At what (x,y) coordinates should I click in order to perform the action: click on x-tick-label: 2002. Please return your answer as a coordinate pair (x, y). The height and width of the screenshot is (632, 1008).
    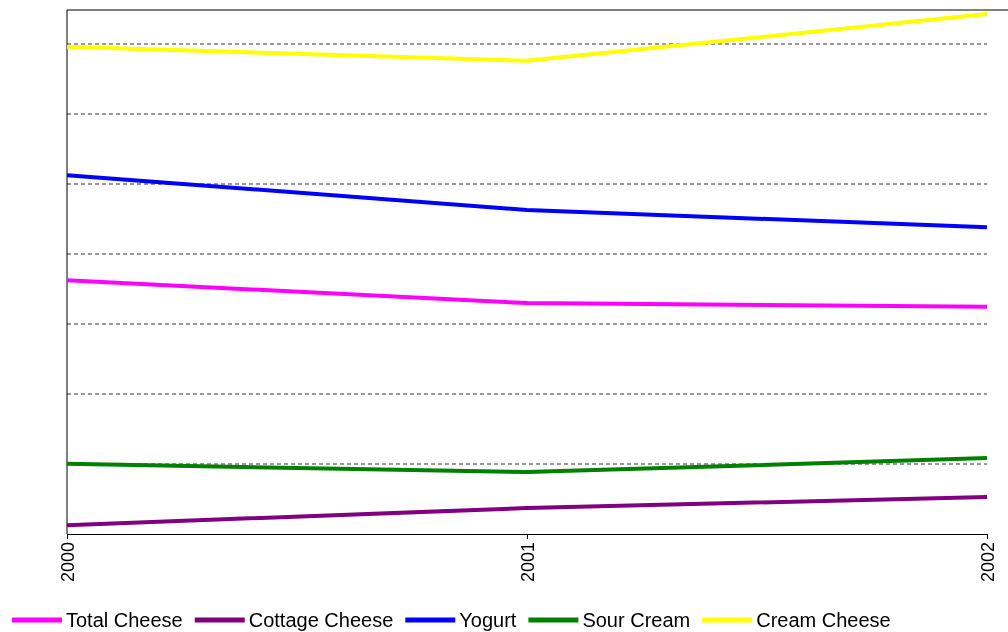
    Looking at the image, I should click on (987, 562).